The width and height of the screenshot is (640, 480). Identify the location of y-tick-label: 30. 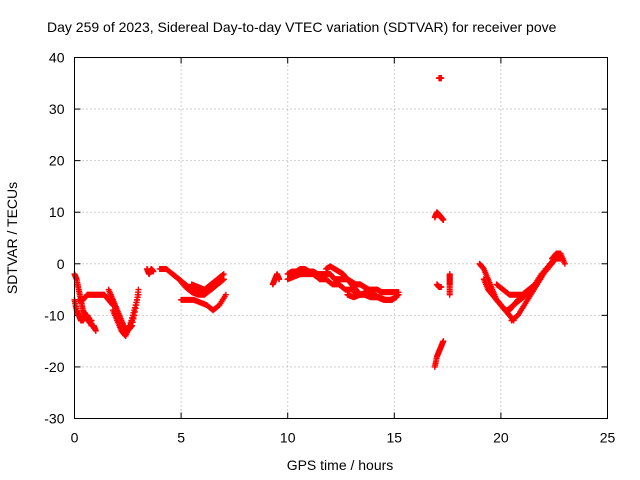
(57, 109).